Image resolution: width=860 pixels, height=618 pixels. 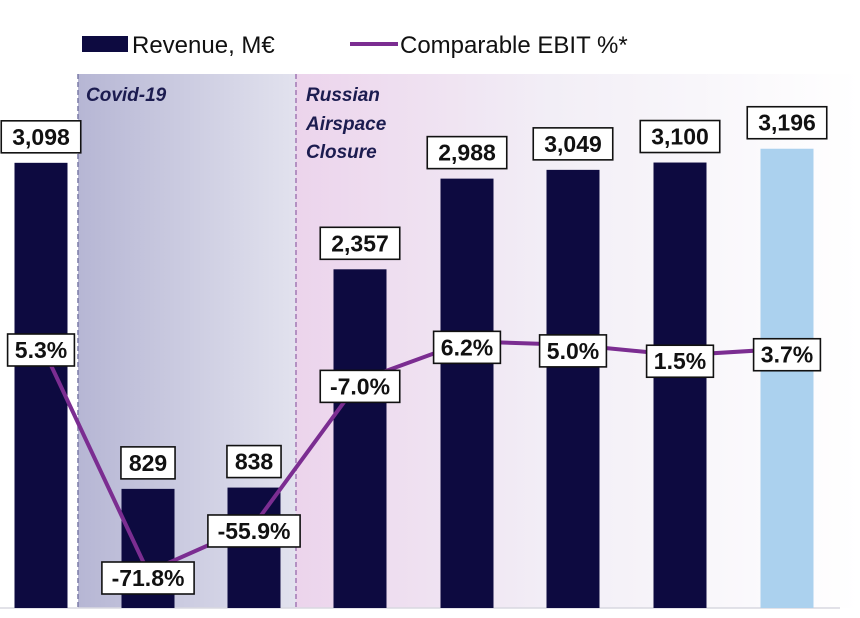 What do you see at coordinates (105, 44) in the screenshot?
I see `legend-revenue-swatch` at bounding box center [105, 44].